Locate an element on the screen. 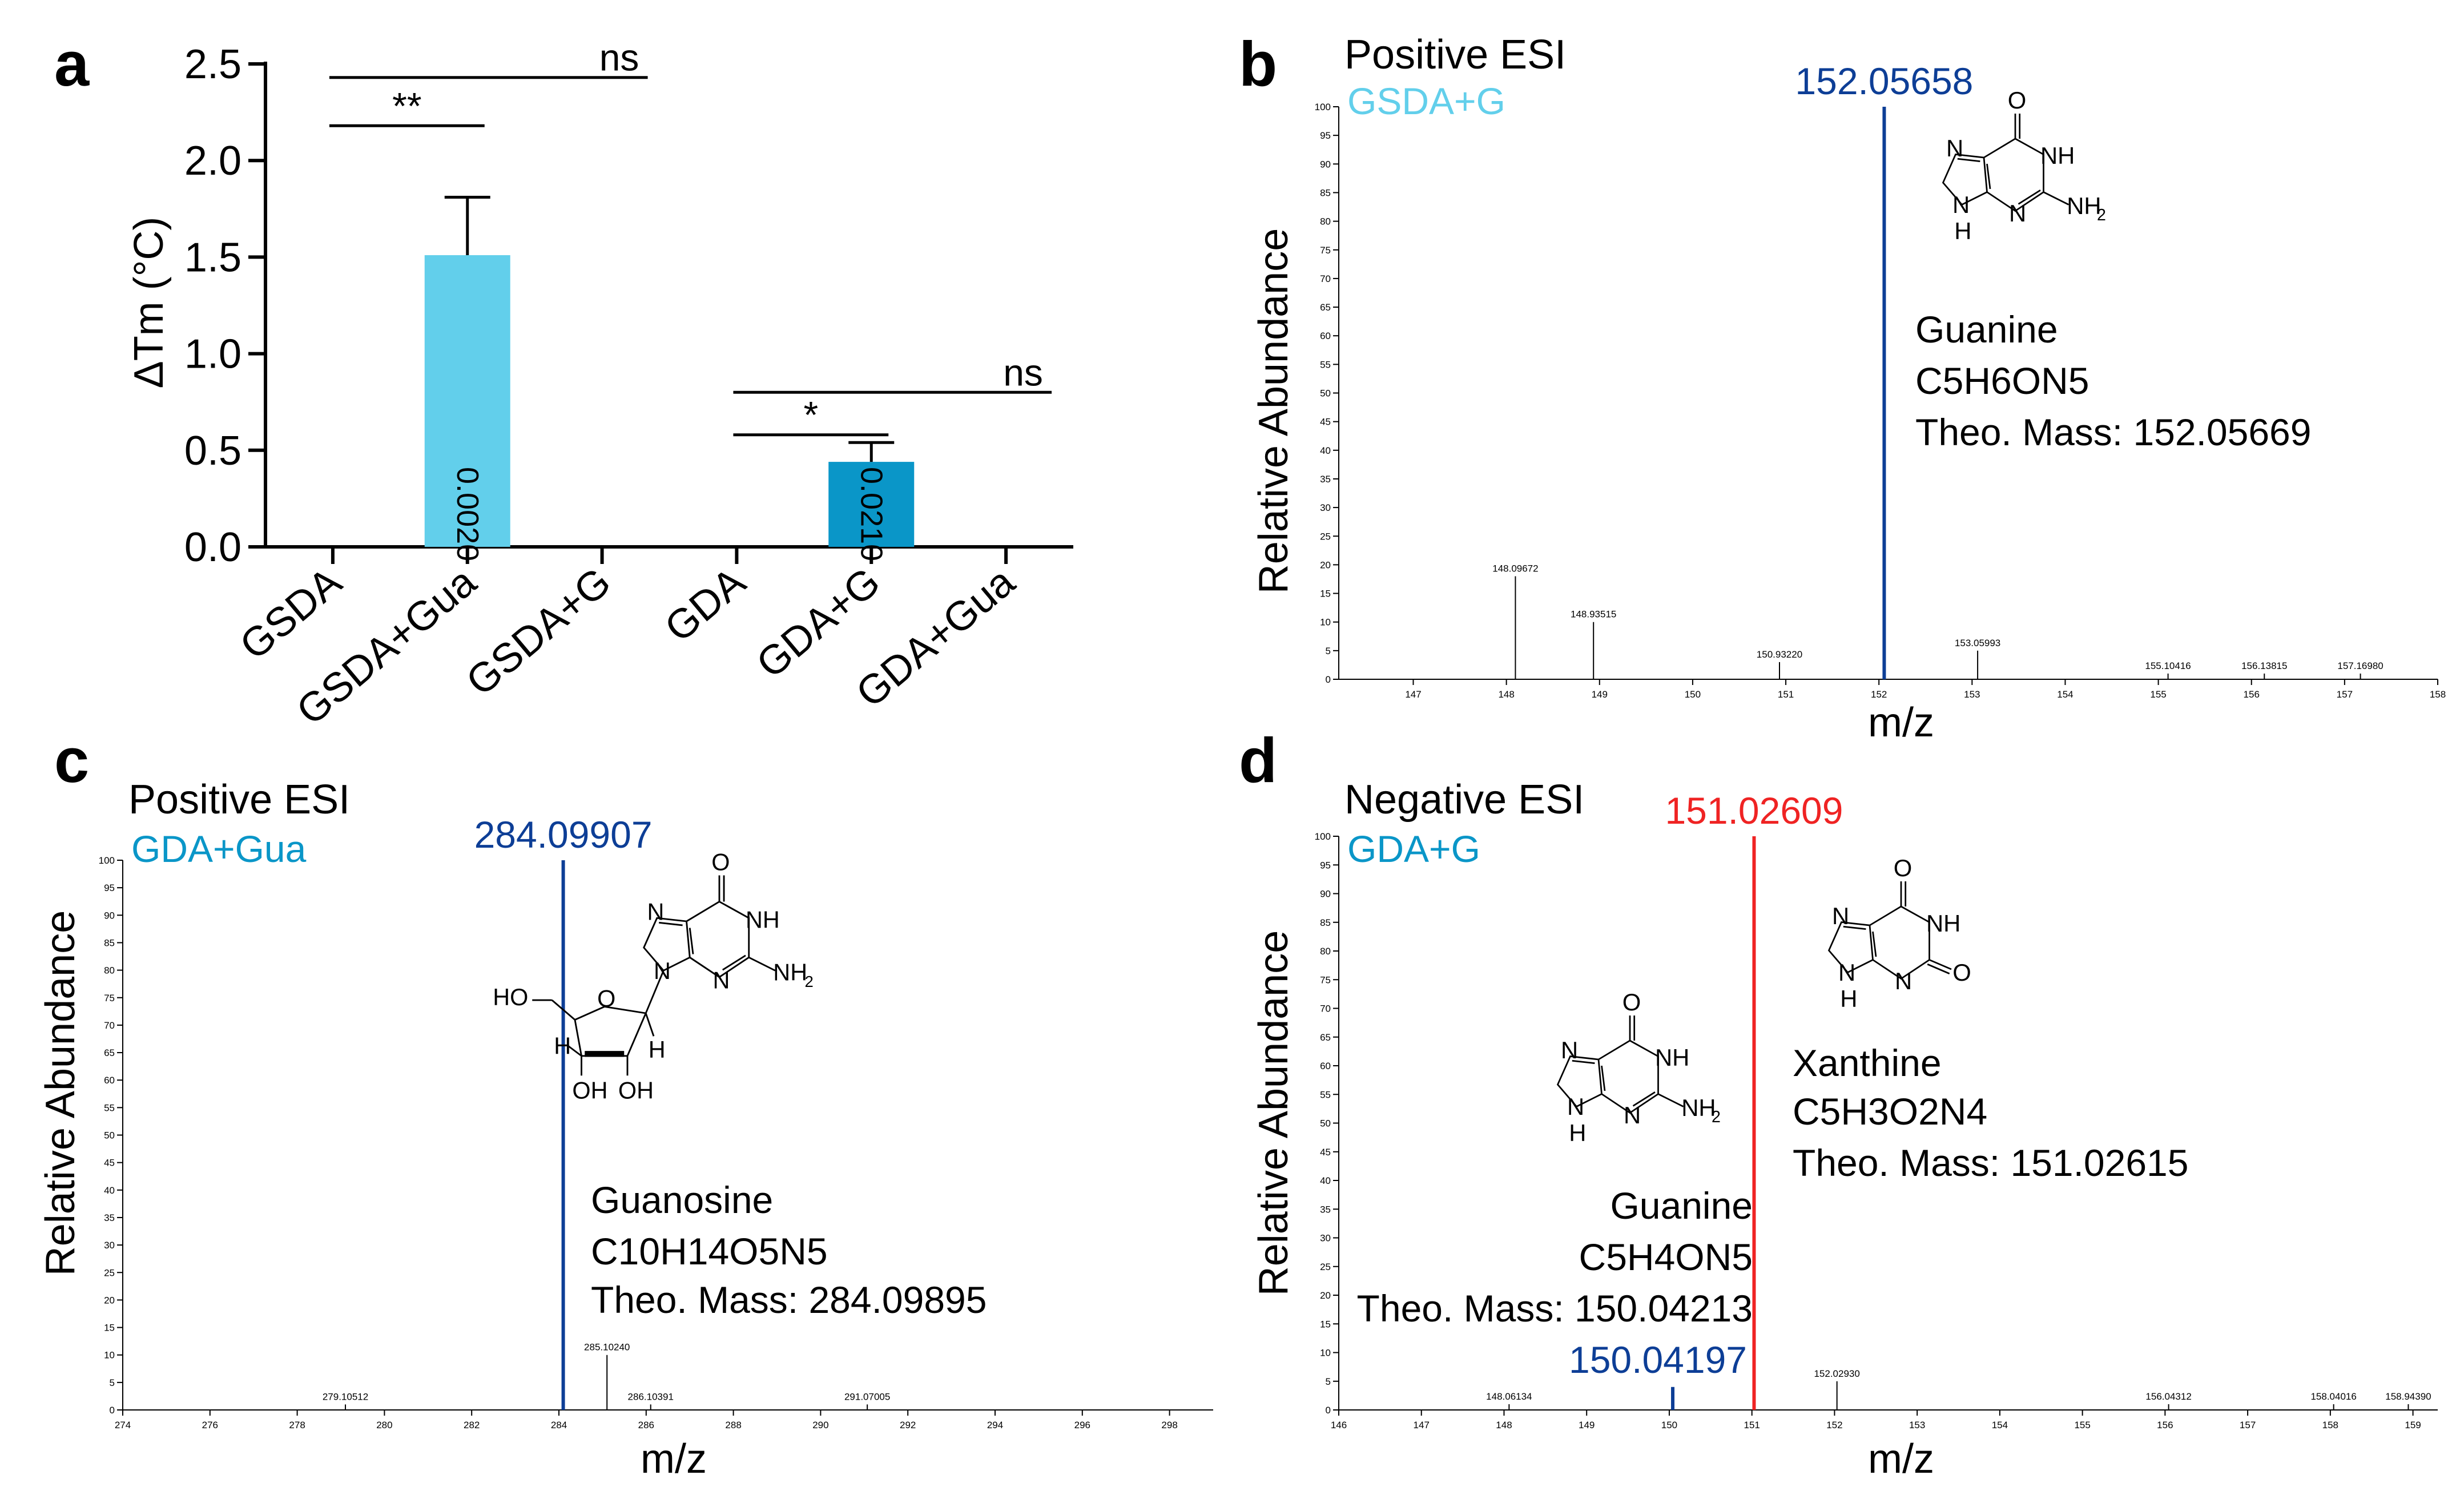 The width and height of the screenshot is (2464, 1487). spectrum-peak-label: 285.10240 is located at coordinates (607, 1347).